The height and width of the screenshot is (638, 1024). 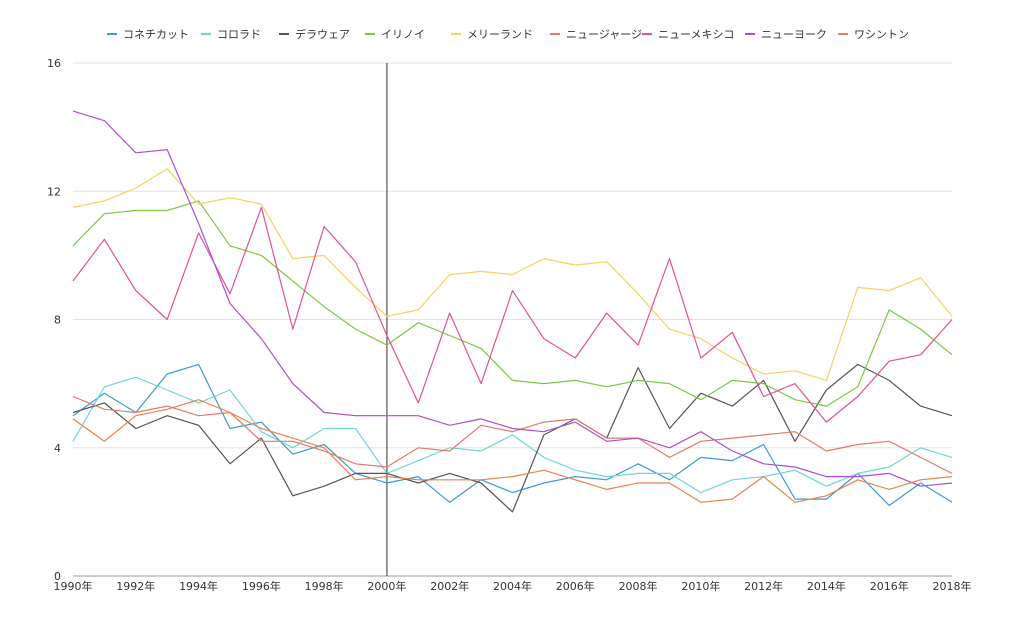 I want to click on x-tick-label: 1996年, so click(x=261, y=586).